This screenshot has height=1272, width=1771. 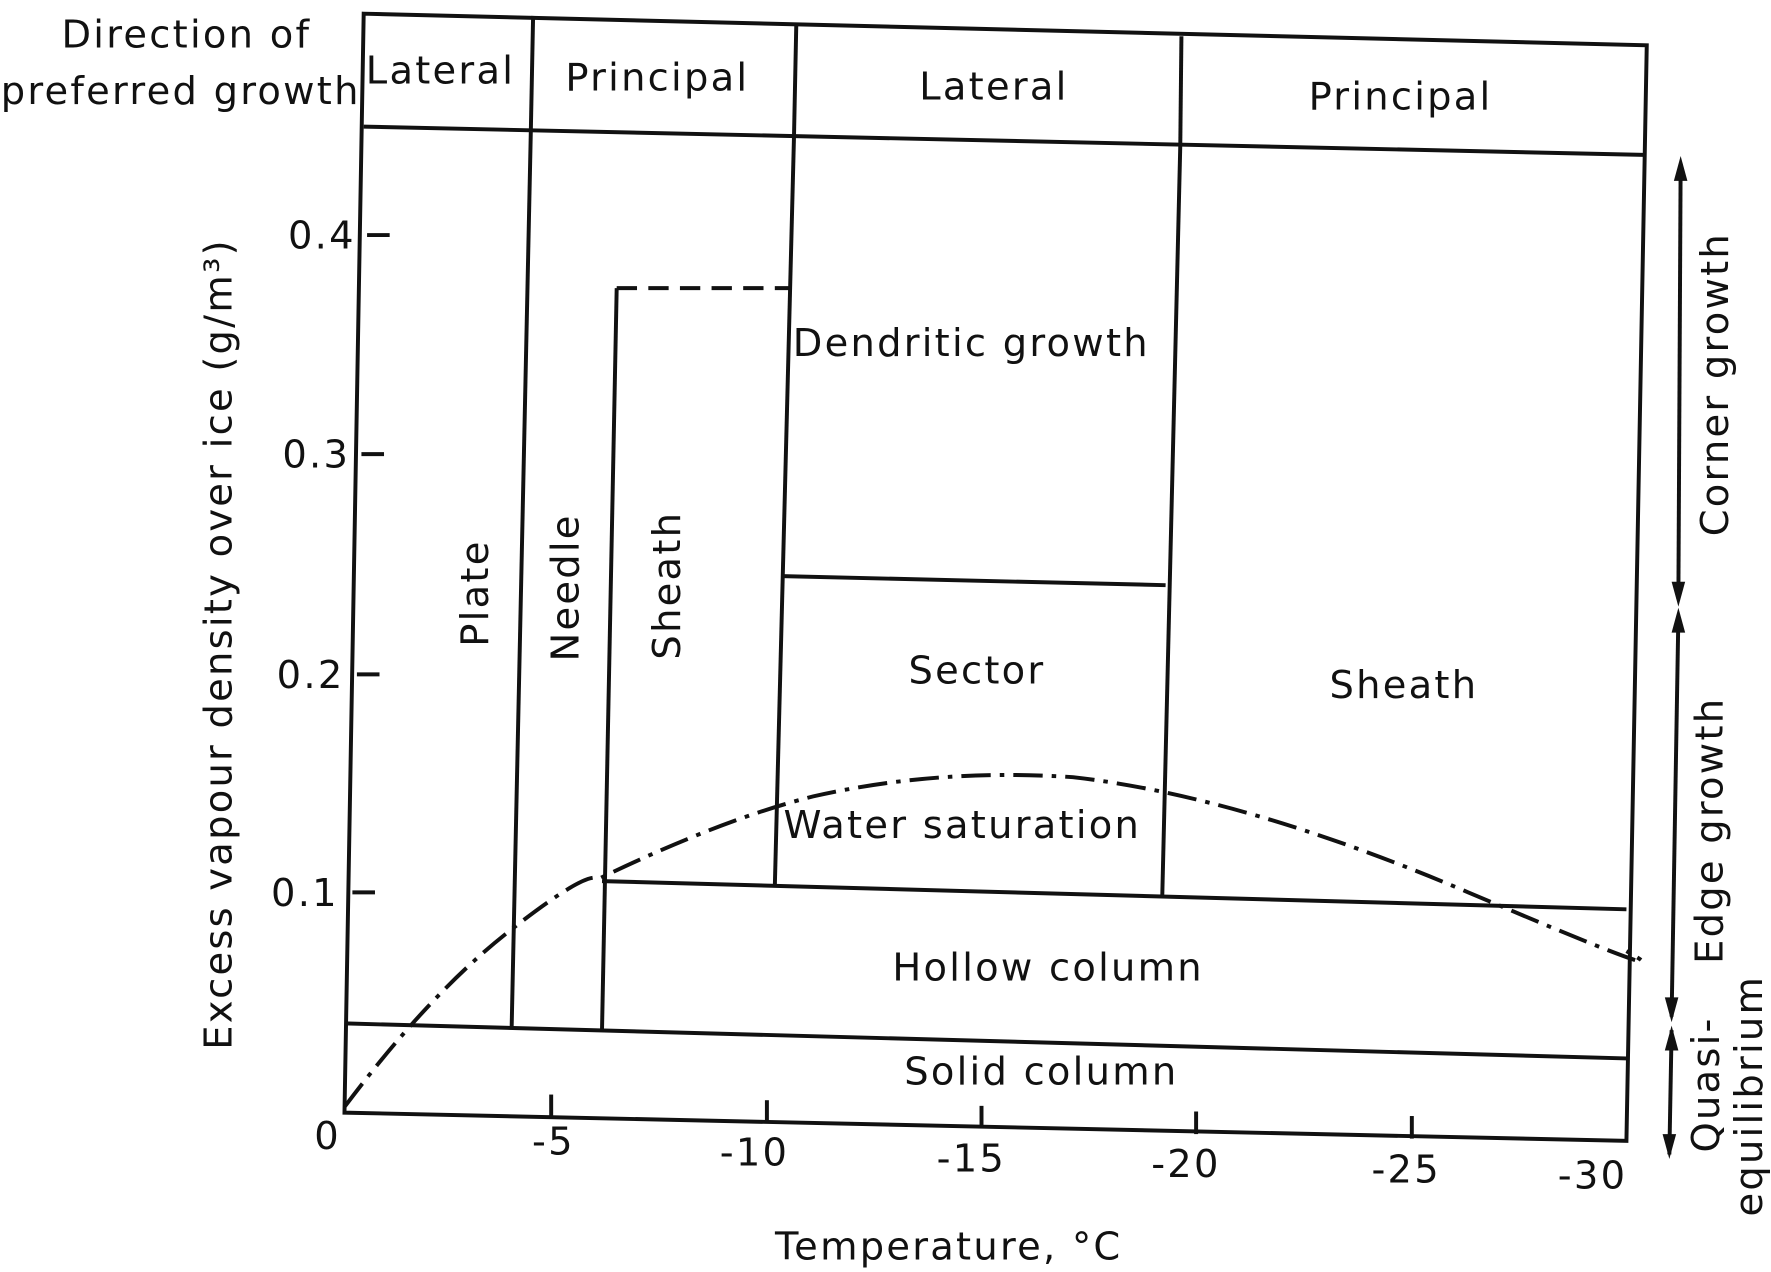 I want to click on region-label: Dendritic growth, so click(x=971, y=343).